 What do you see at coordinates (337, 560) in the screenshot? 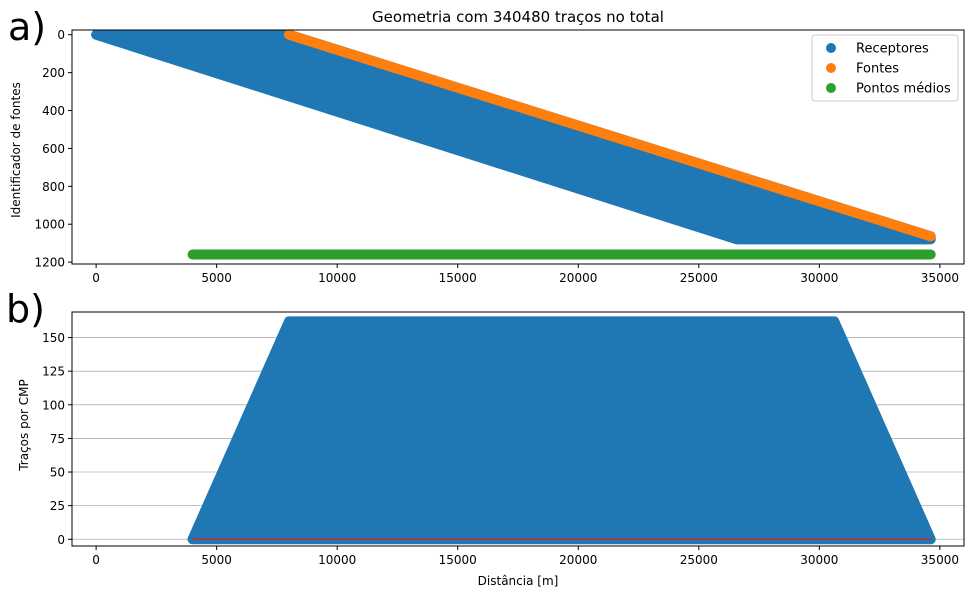
I see `chart-b-xtick-label: 10000` at bounding box center [337, 560].